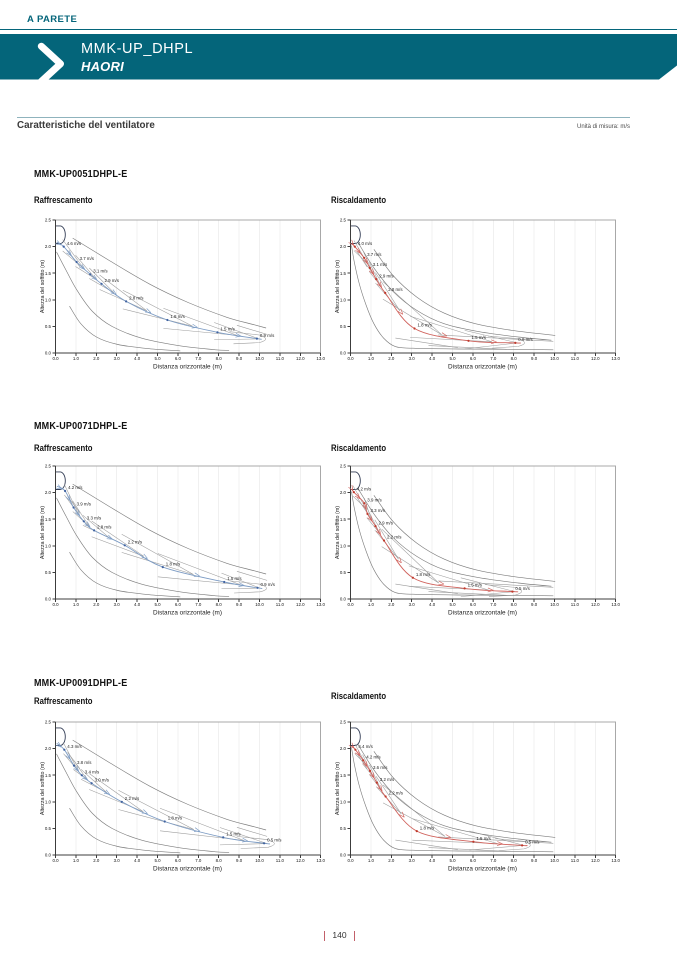 The image size is (677, 958). I want to click on svg-text: 3.0 m/s, so click(102, 779).